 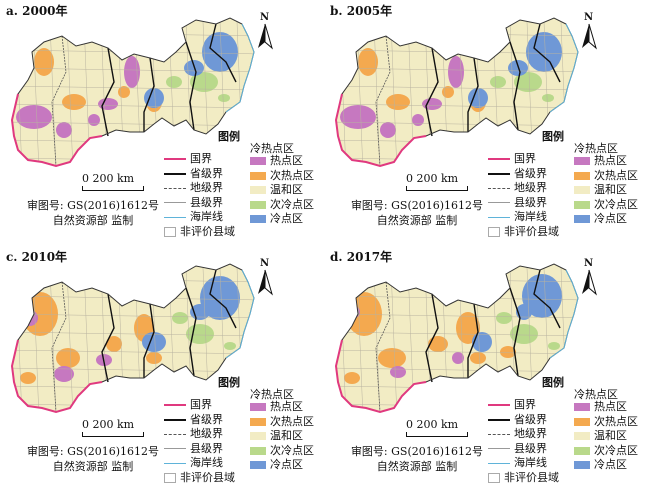 I want to click on cold-area, so click(x=542, y=296).